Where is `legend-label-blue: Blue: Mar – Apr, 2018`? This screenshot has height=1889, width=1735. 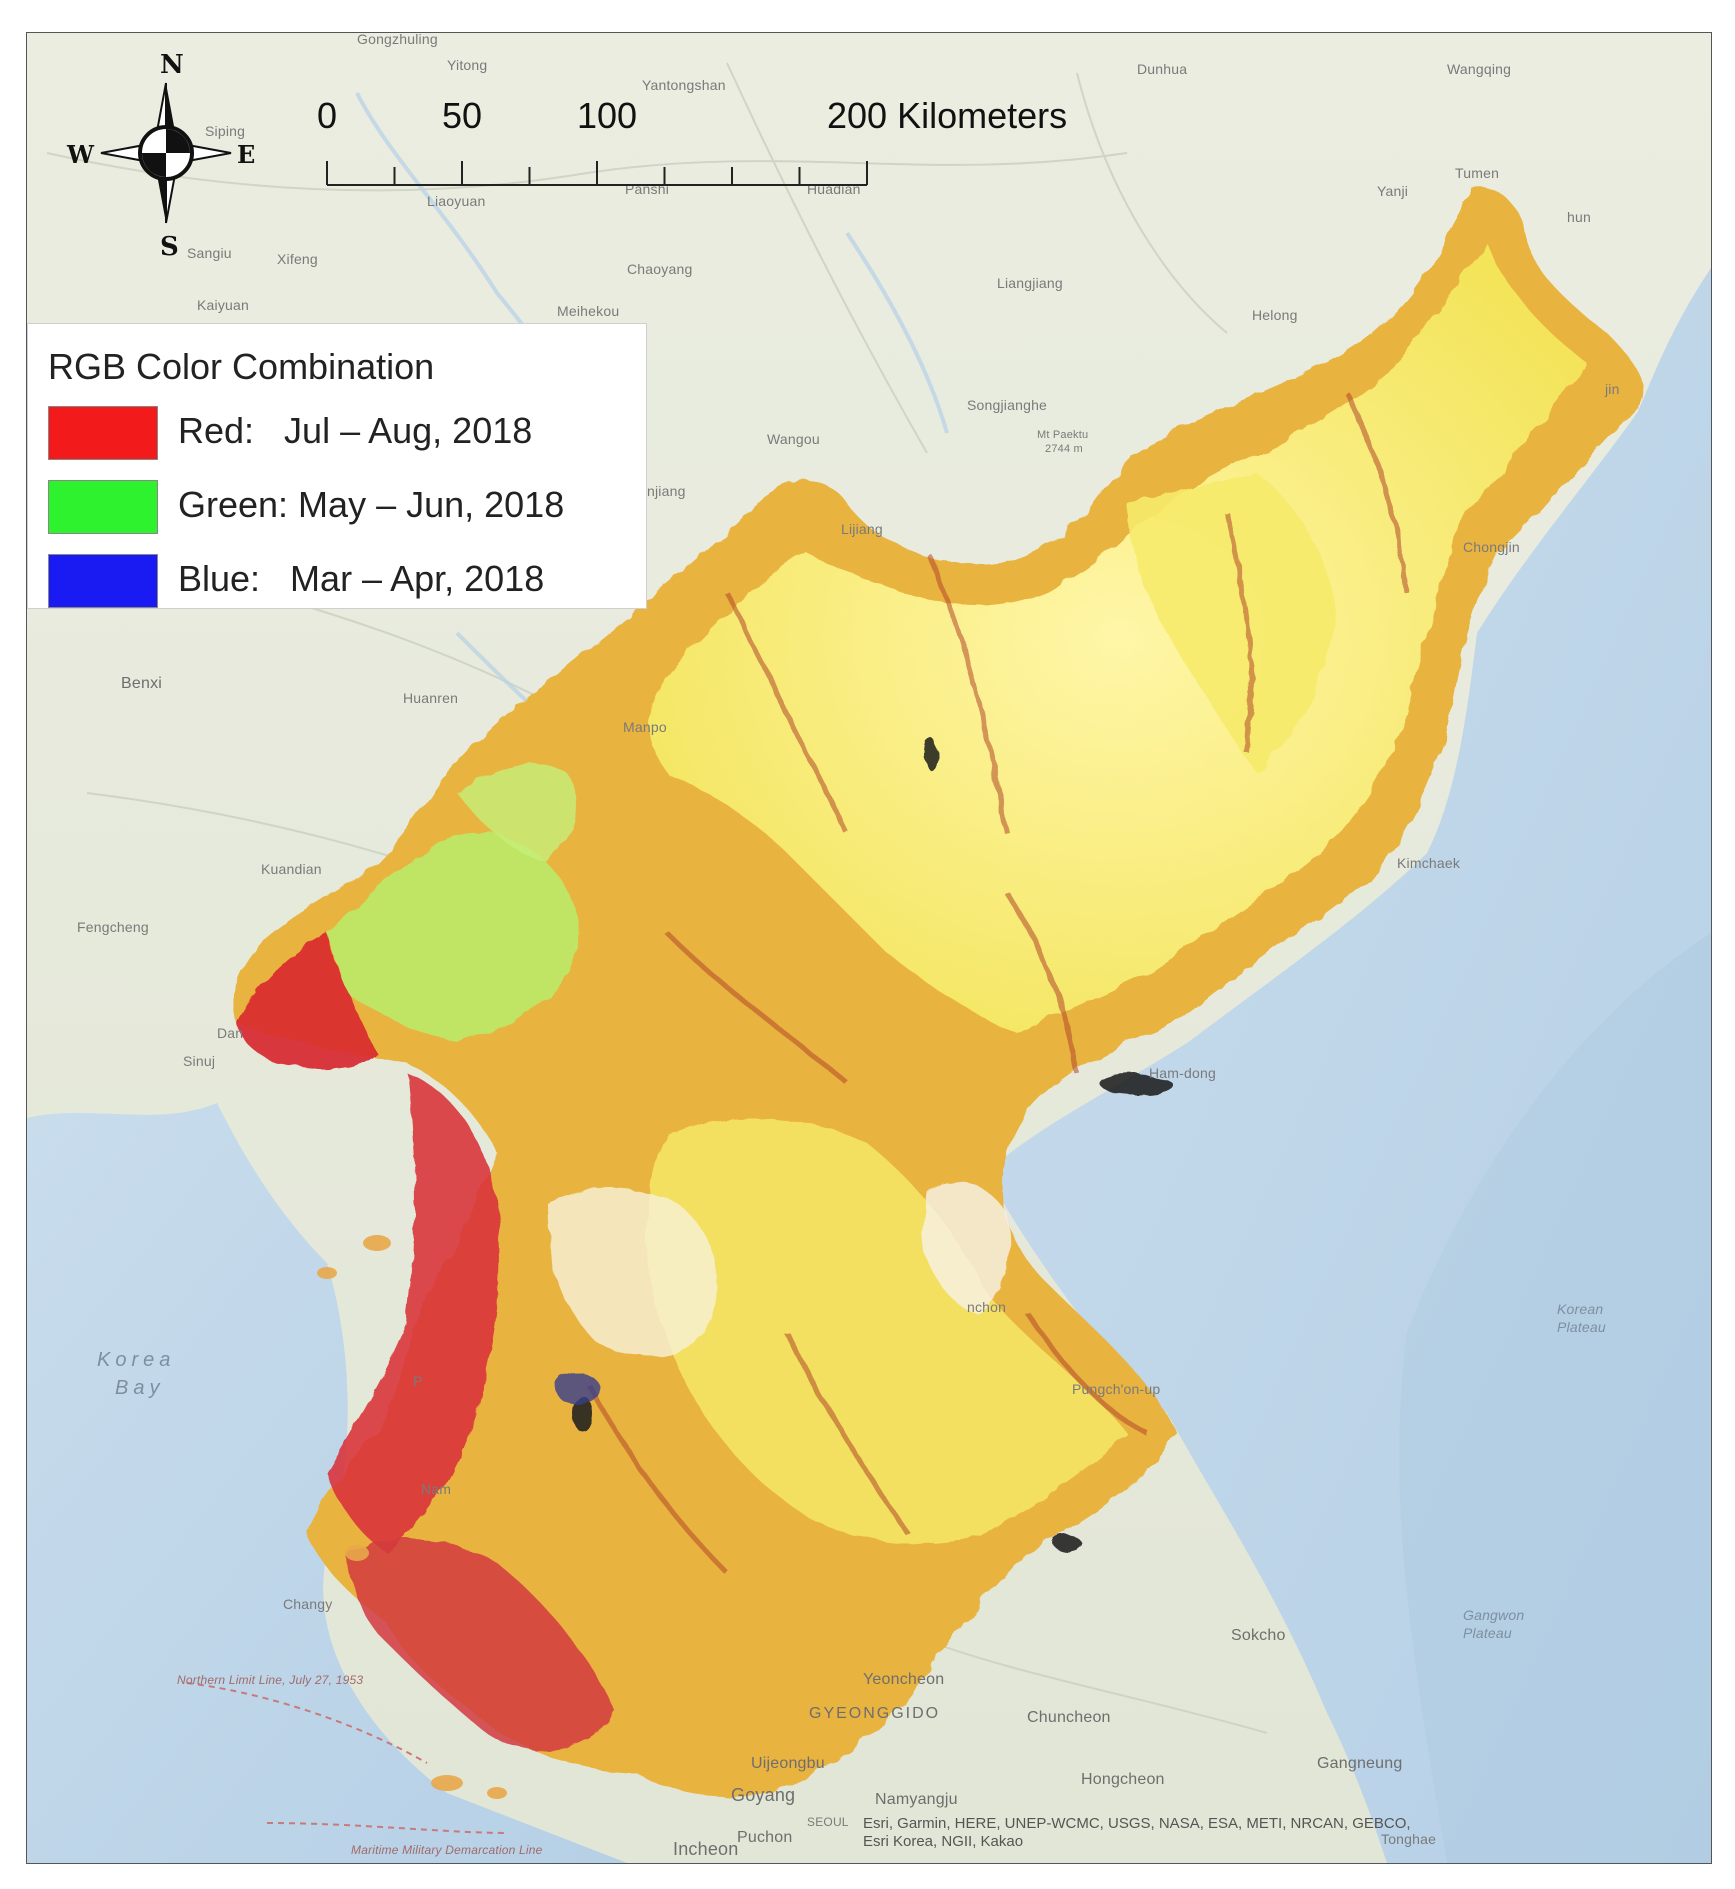
legend-label-blue: Blue: Mar – Apr, 2018 is located at coordinates (361, 578).